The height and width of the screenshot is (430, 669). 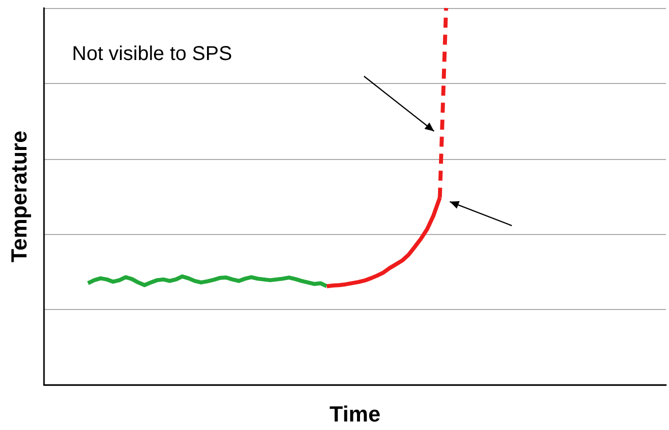 What do you see at coordinates (152, 54) in the screenshot?
I see `annotation: Not visible to SPS` at bounding box center [152, 54].